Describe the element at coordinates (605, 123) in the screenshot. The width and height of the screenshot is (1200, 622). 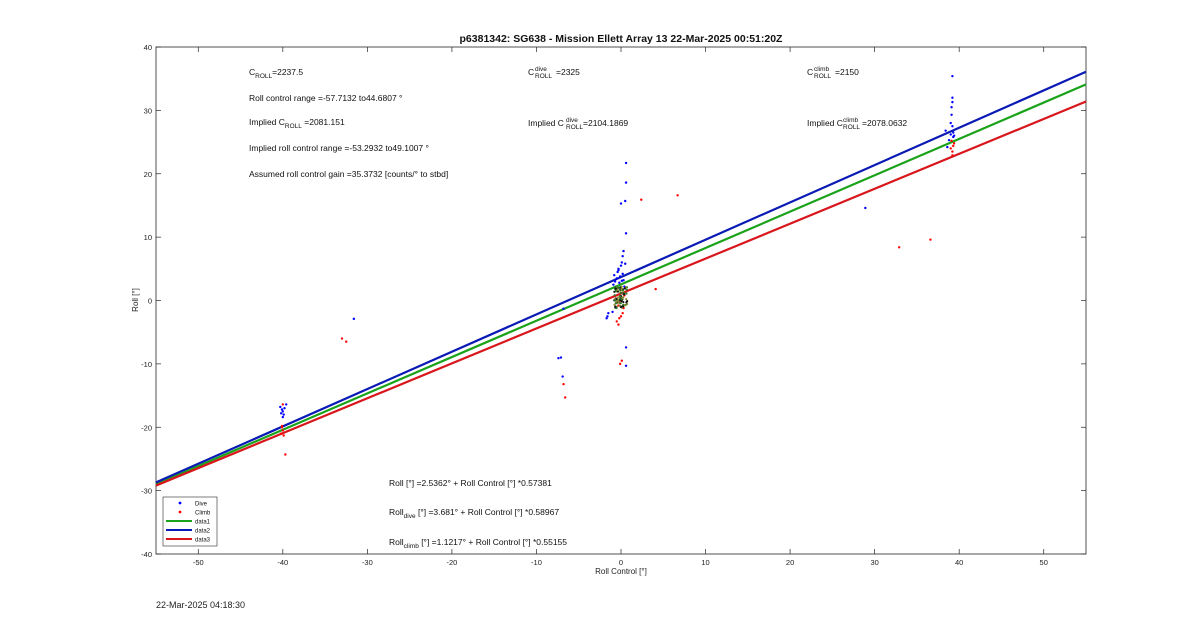
I see `implied-c-dive-value: =2104.1869` at that location.